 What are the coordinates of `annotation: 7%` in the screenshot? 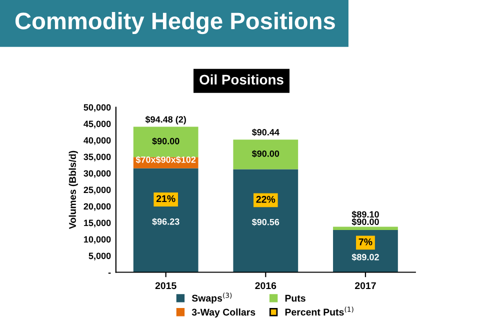 It's located at (365, 242).